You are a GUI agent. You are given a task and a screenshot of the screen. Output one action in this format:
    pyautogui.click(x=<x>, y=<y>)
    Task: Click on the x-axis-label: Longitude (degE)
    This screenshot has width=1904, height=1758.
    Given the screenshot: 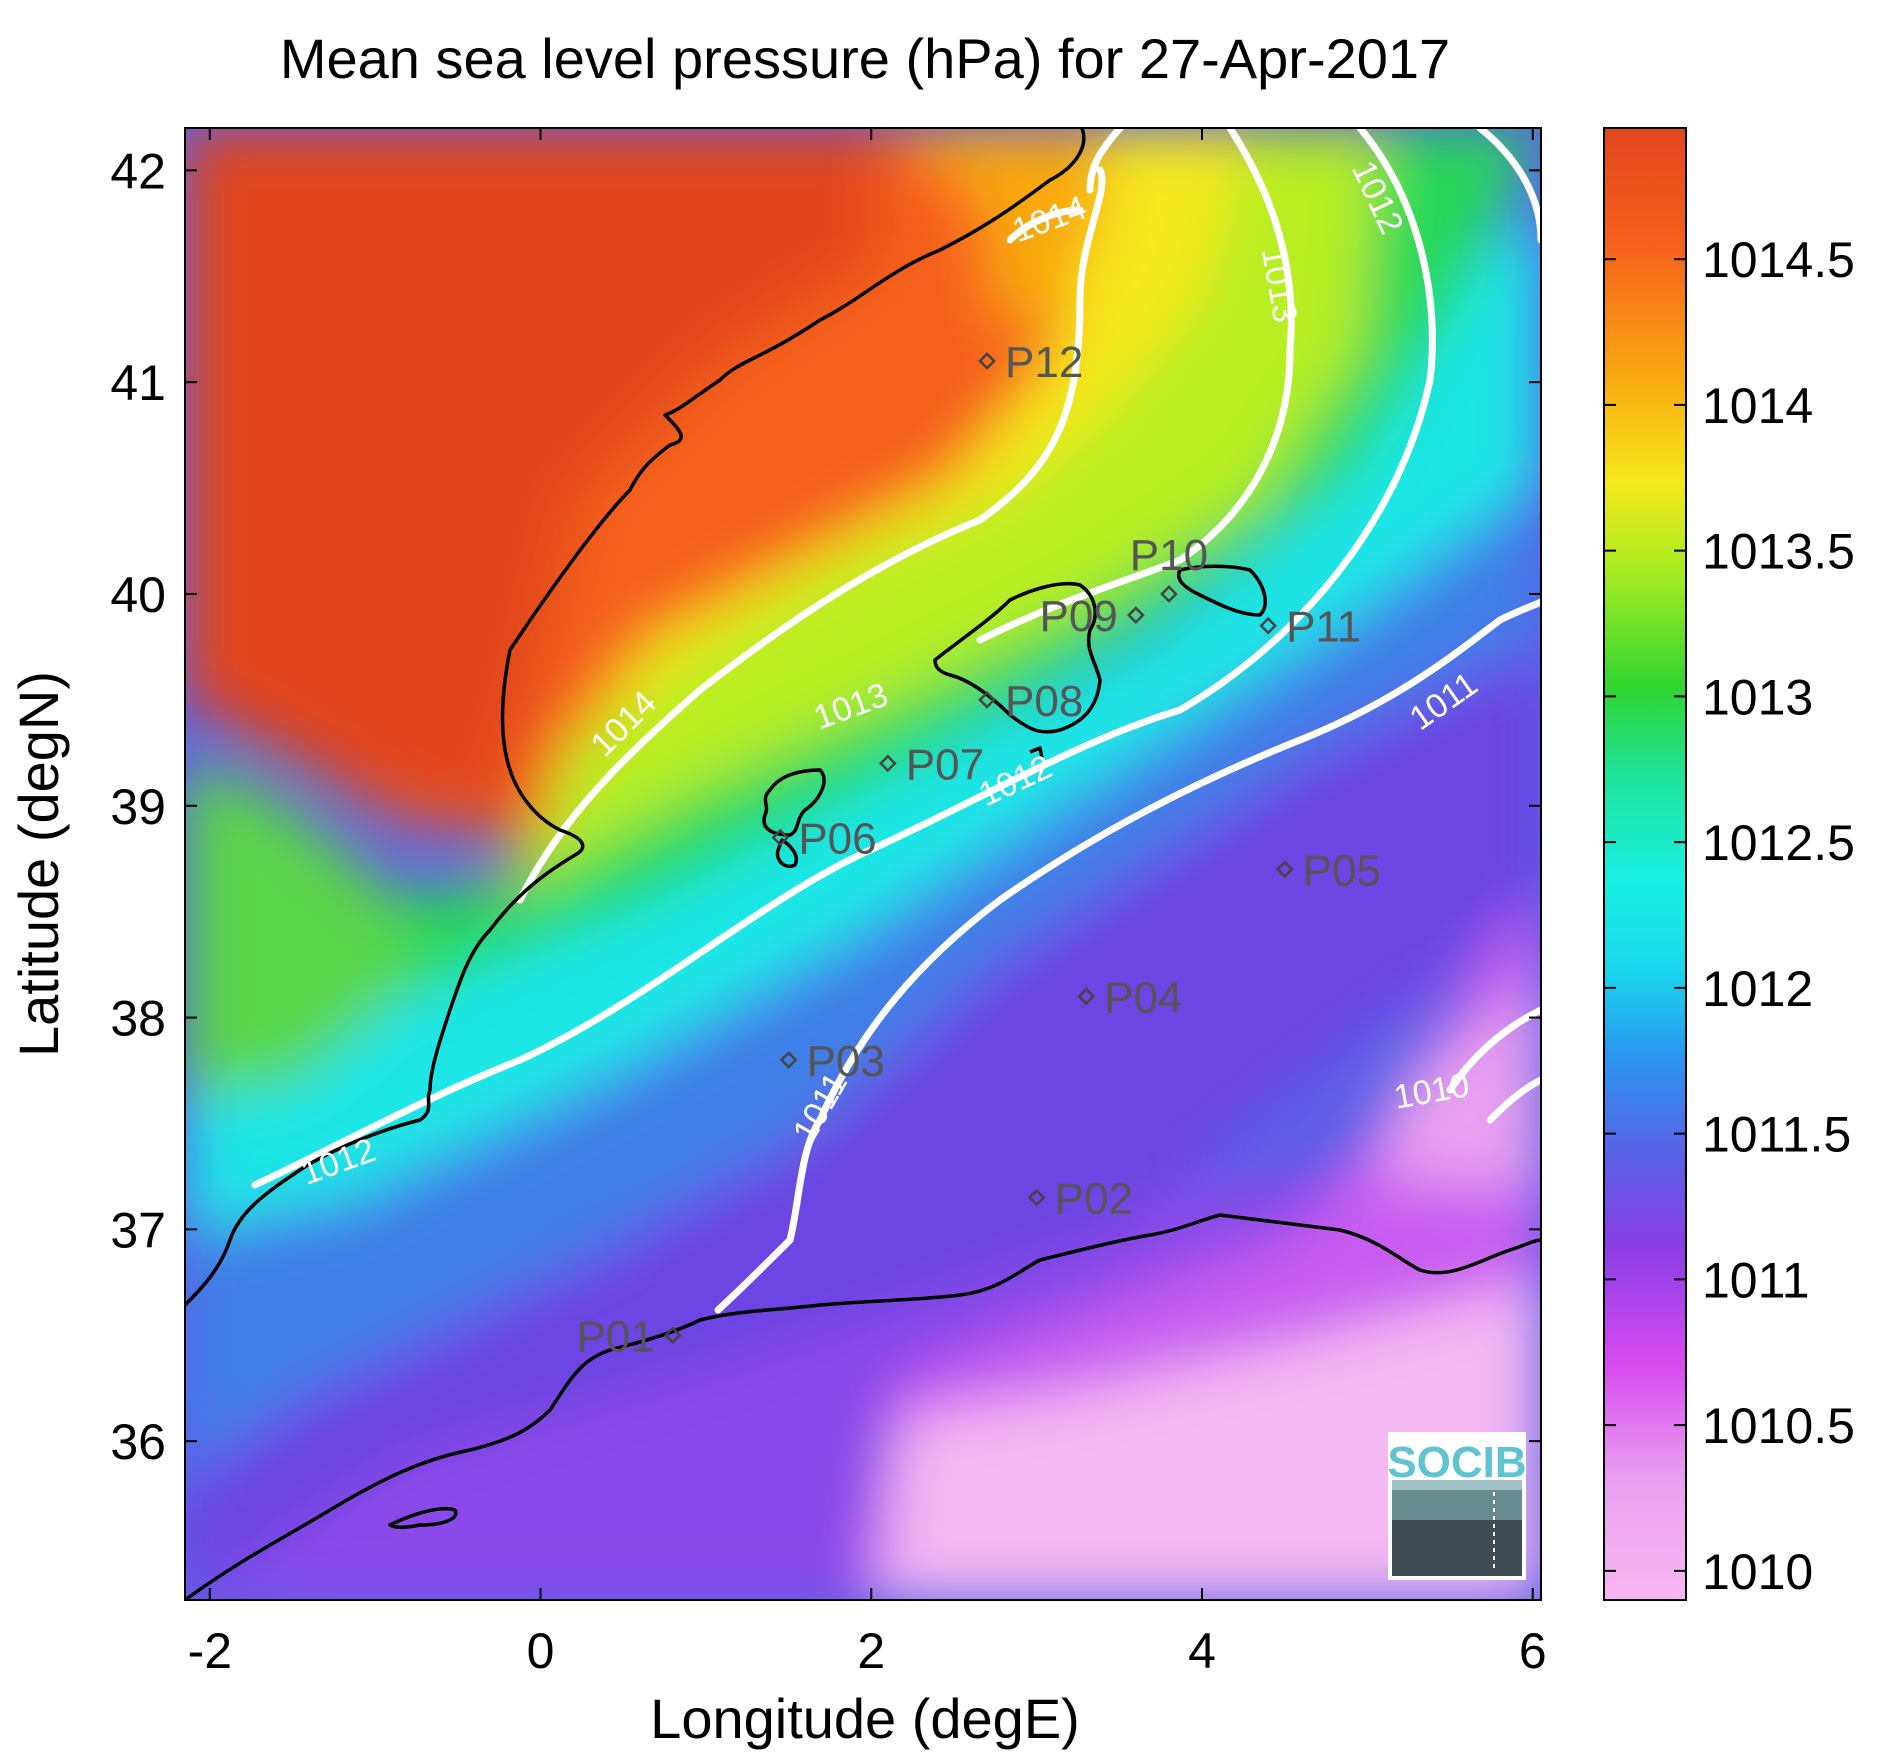 What is the action you would take?
    pyautogui.click(x=865, y=1718)
    